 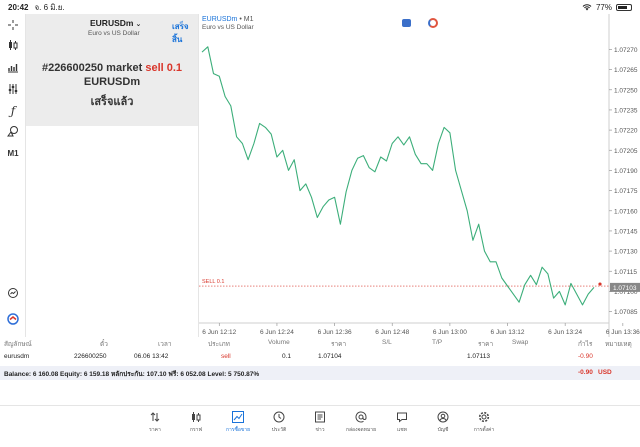 I want to click on nav-chart: กราฟ, so click(x=196, y=422).